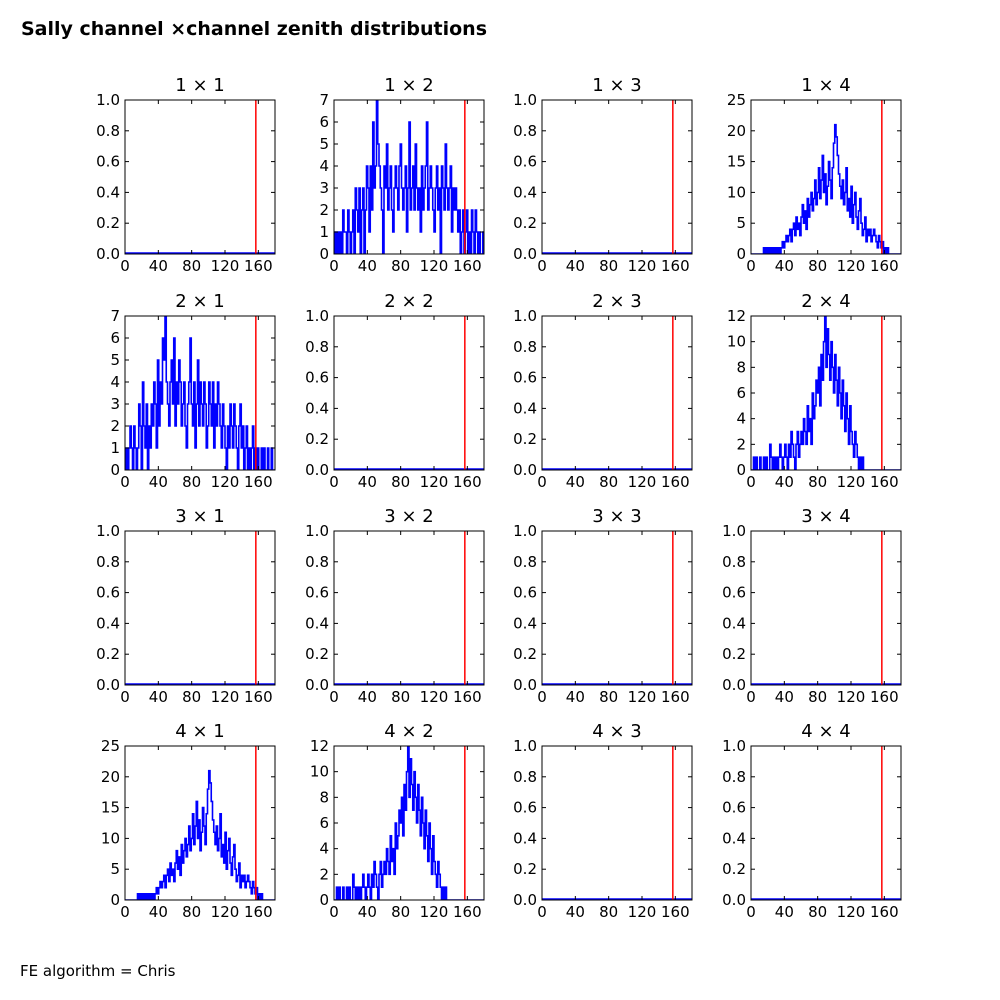  What do you see at coordinates (115, 316) in the screenshot?
I see `y-tick-label: 7` at bounding box center [115, 316].